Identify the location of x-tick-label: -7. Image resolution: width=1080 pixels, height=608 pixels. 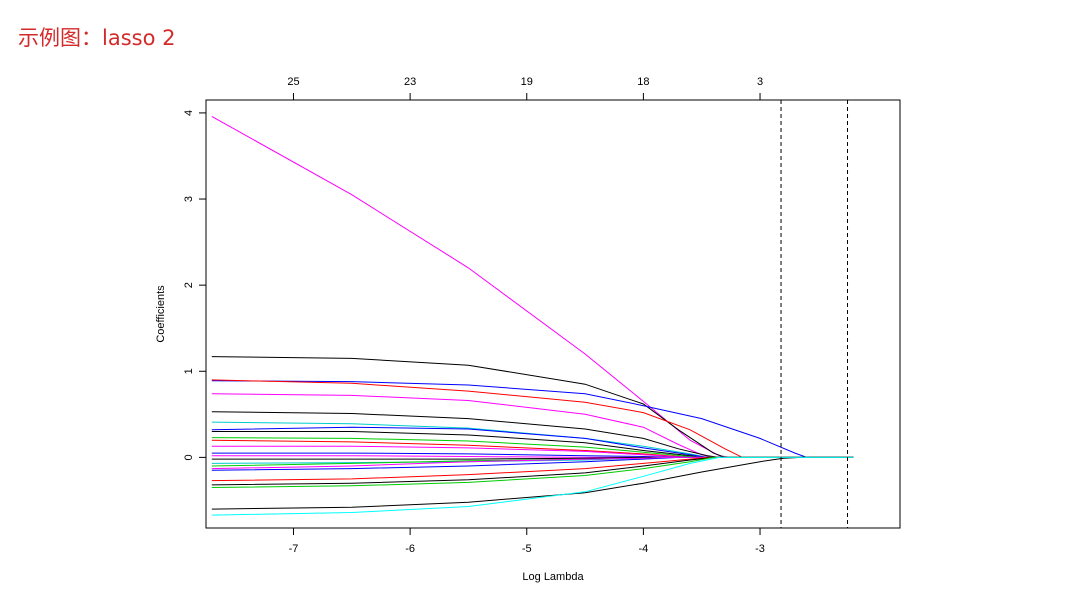
(294, 549).